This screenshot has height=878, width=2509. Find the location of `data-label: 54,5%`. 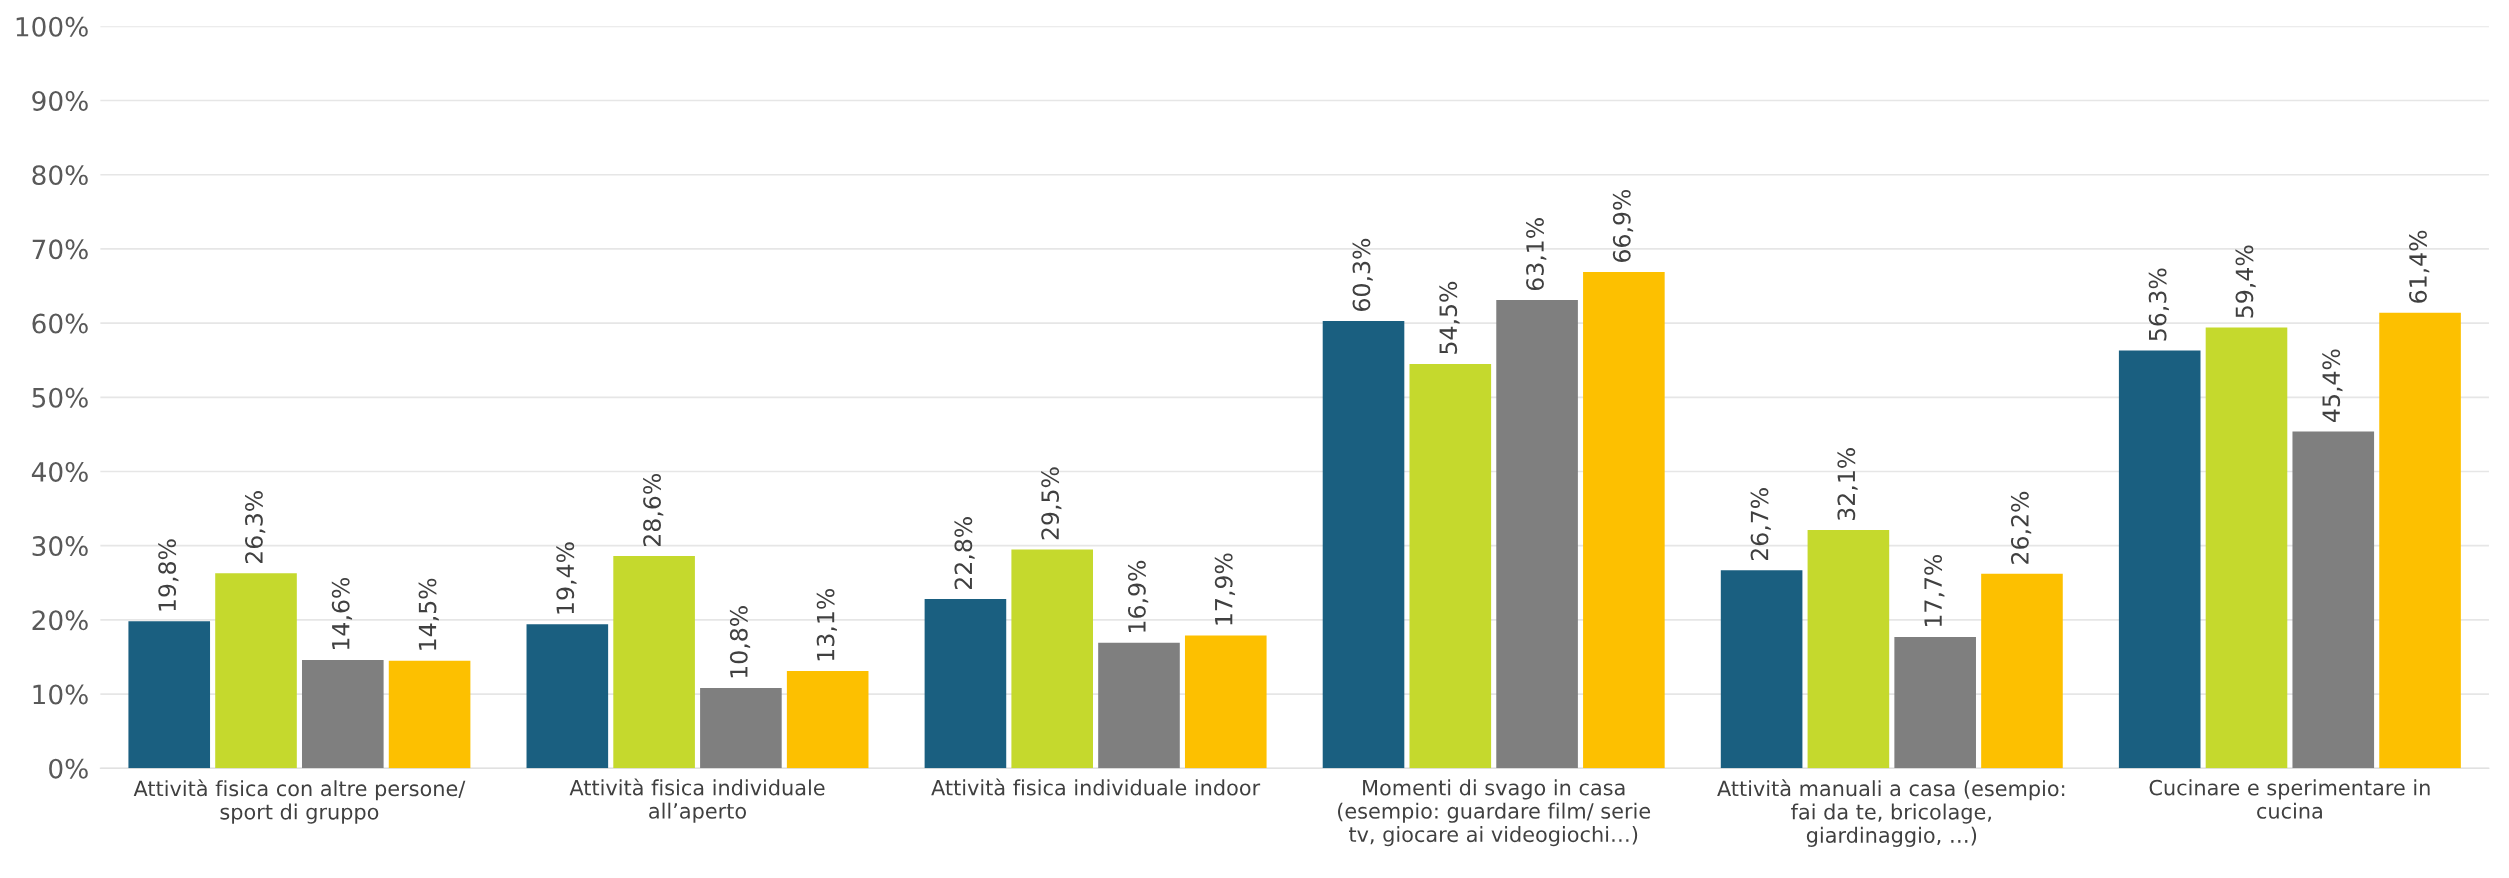

data-label: 54,5% is located at coordinates (1449, 317).